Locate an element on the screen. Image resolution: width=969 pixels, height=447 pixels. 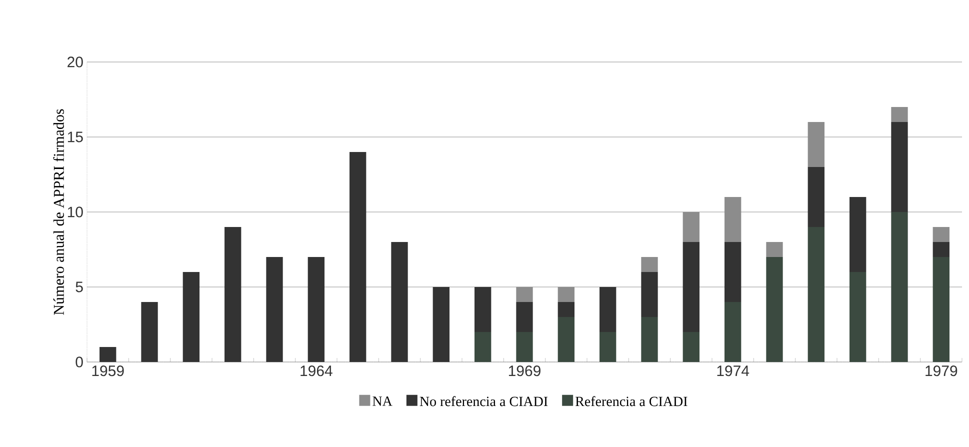
legend-label: Referencia a CIADI is located at coordinates (631, 401).